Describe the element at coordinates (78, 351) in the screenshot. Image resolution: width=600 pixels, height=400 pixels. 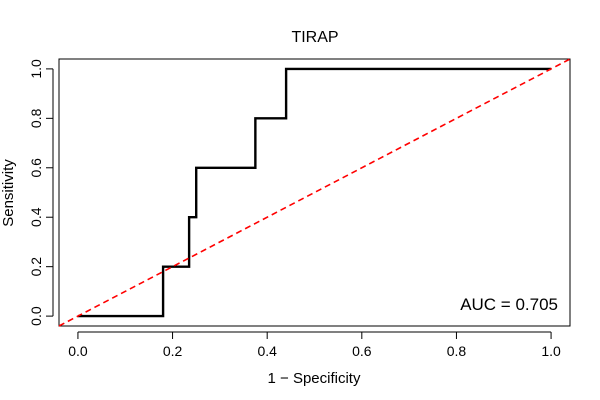
I see `x-tick-label: 0.0` at that location.